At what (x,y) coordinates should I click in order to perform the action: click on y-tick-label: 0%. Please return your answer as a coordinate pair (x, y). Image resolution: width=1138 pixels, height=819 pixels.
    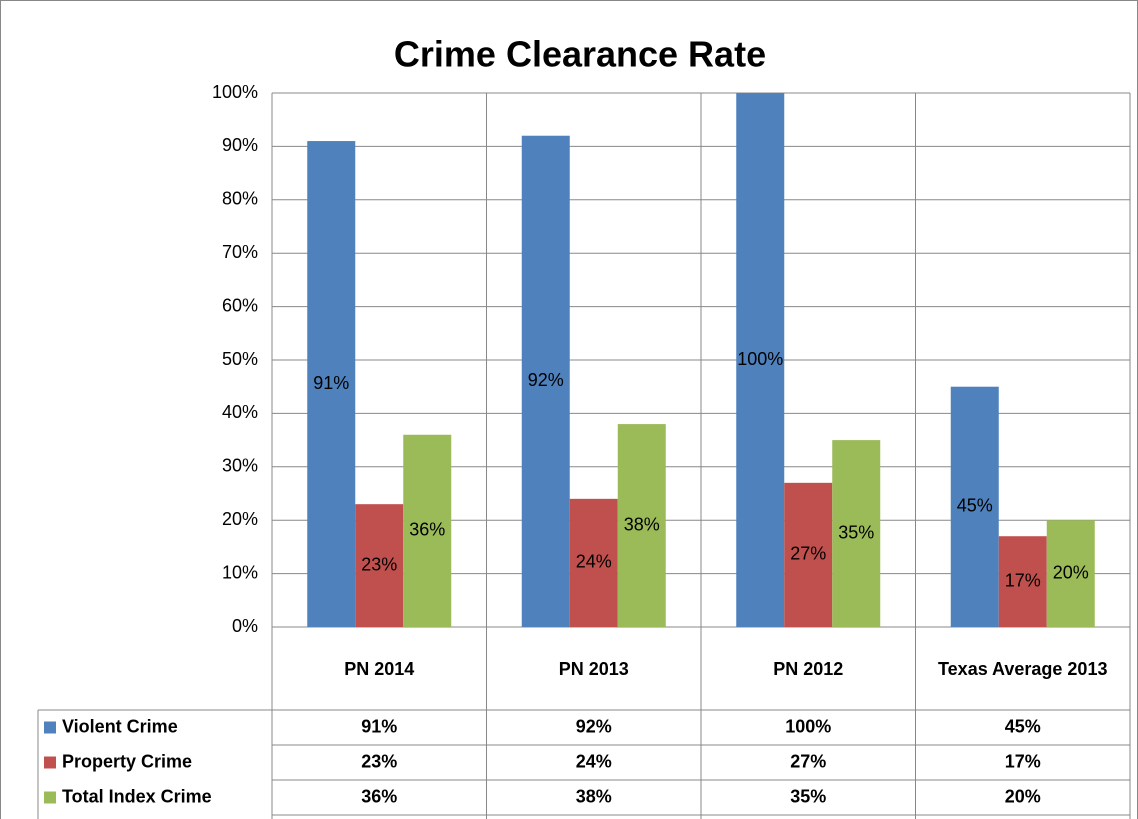
    Looking at the image, I should click on (245, 626).